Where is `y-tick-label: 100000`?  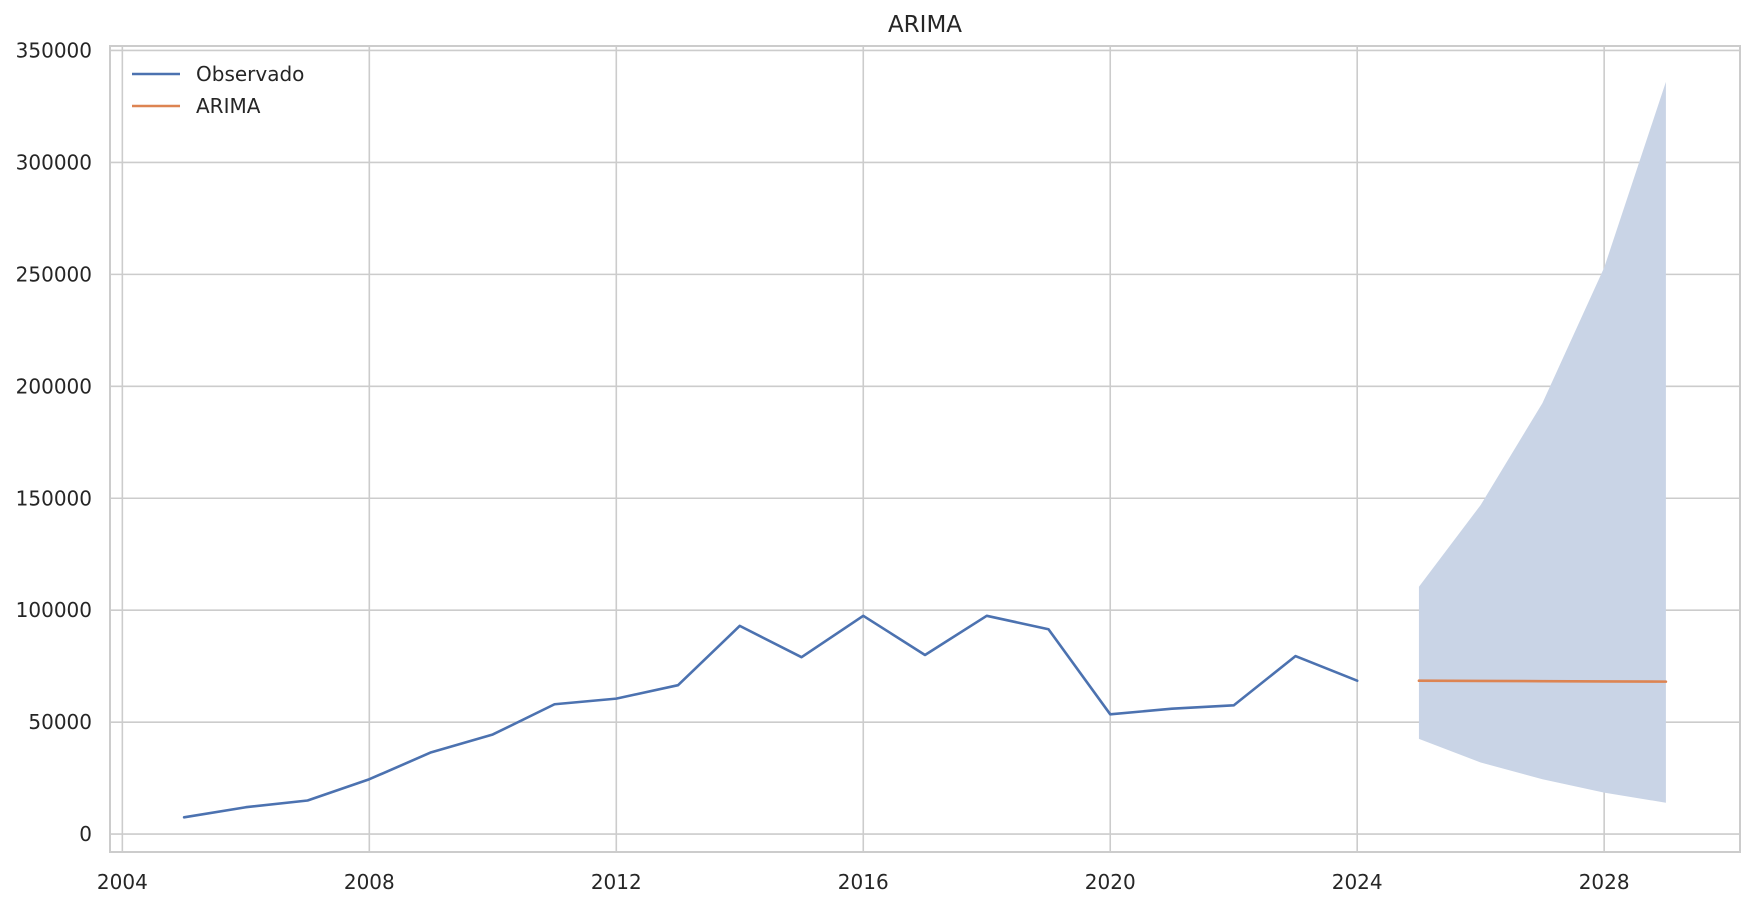 y-tick-label: 100000 is located at coordinates (54, 610).